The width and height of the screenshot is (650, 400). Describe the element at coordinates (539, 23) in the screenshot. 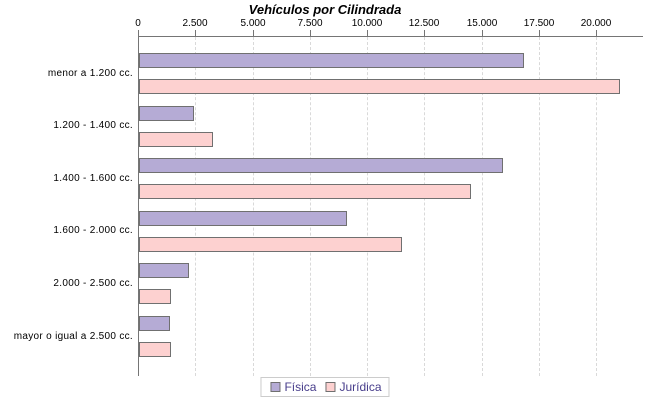

I see `x-tick-label: 17.500` at that location.